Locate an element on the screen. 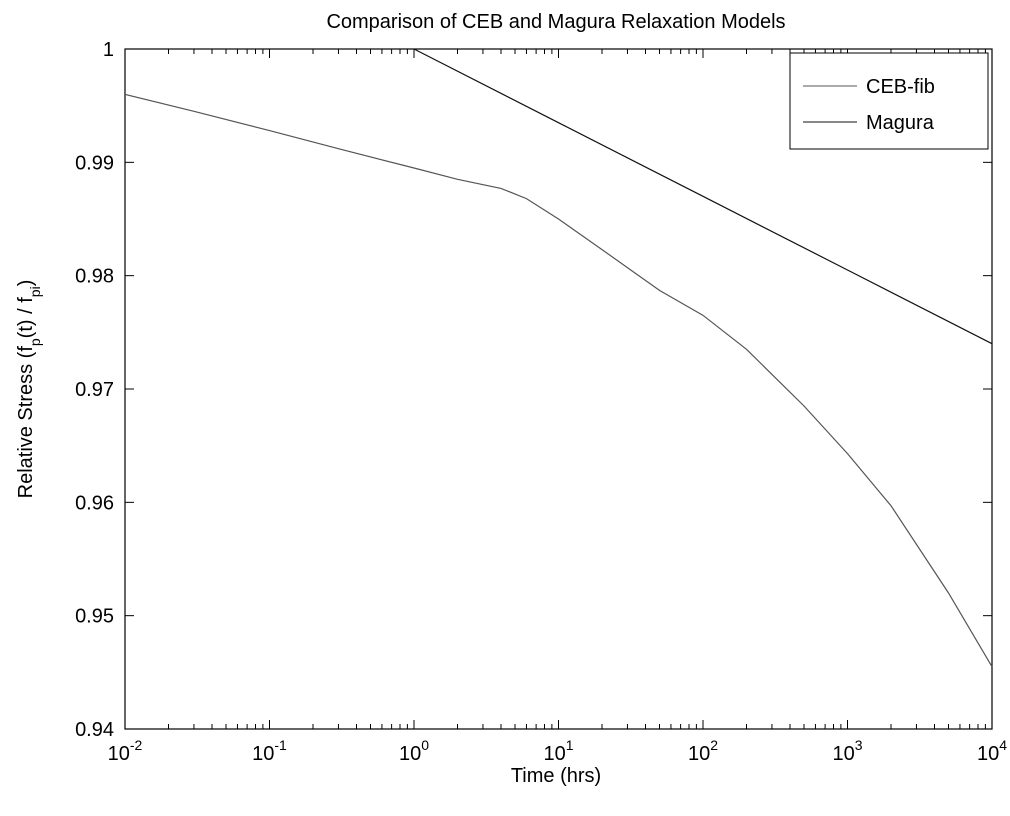 This screenshot has width=1010, height=816. legend-box is located at coordinates (889, 101).